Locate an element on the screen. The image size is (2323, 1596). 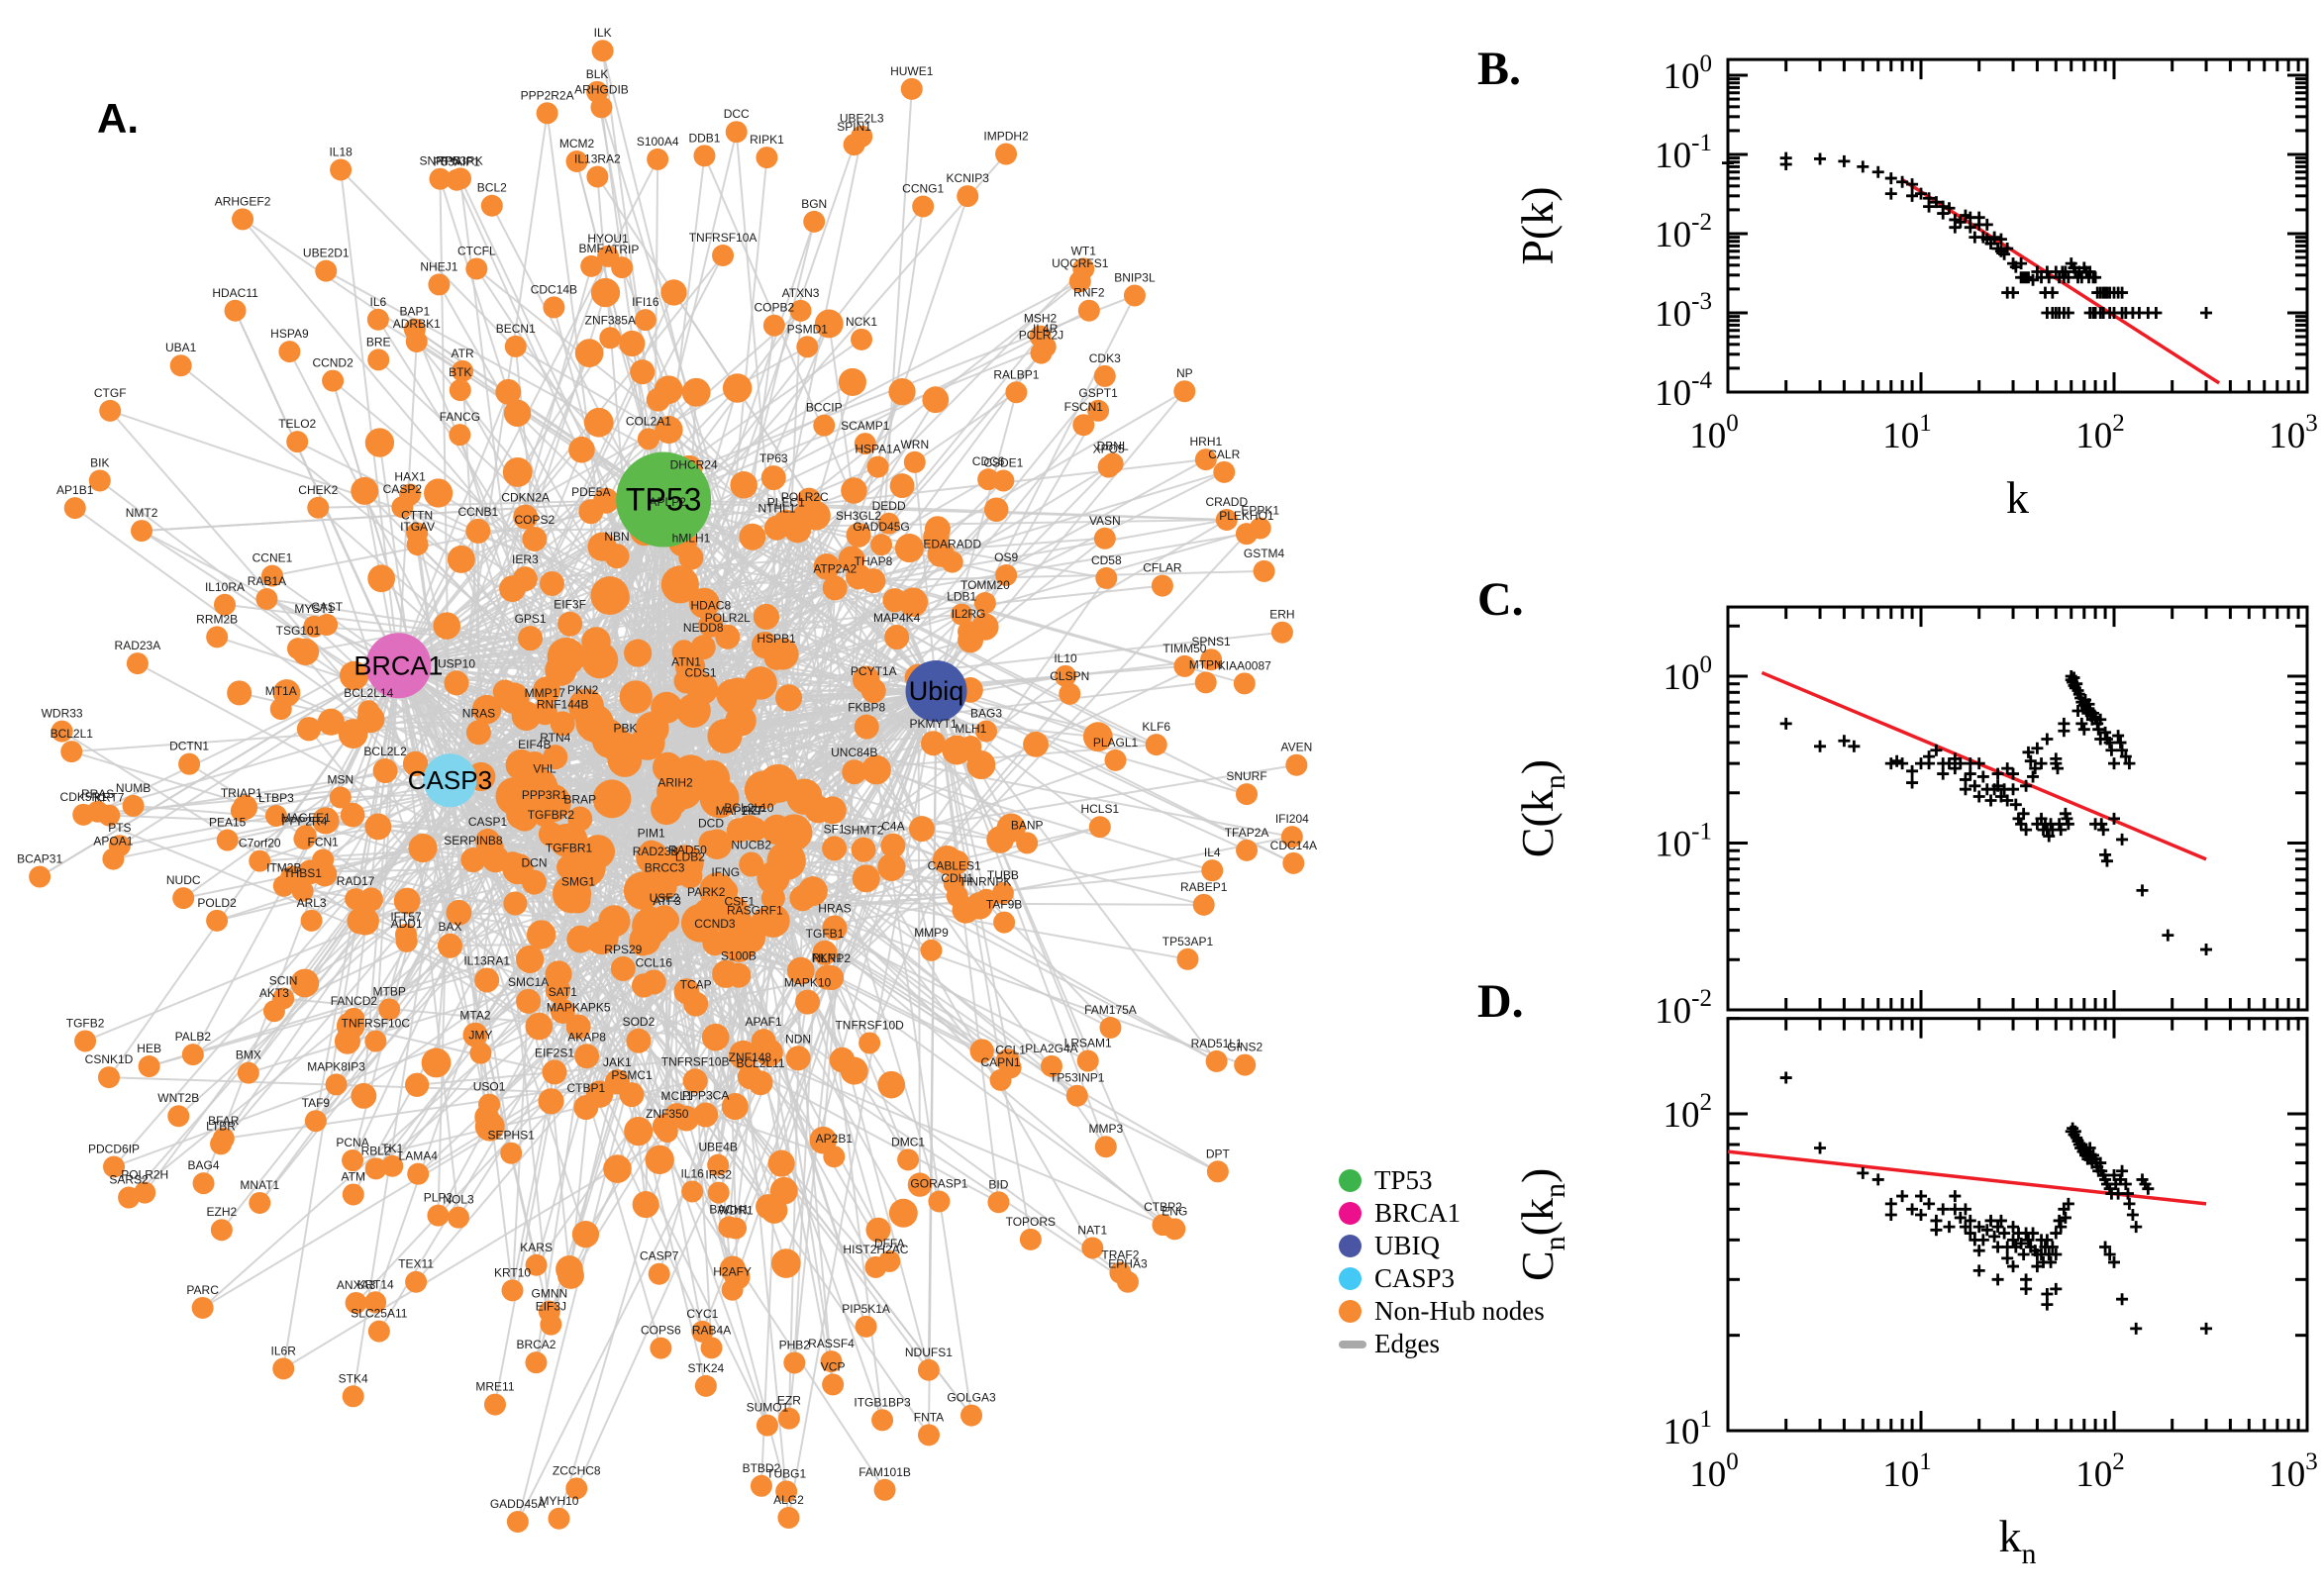
node-label: PSMD1 is located at coordinates (808, 329).